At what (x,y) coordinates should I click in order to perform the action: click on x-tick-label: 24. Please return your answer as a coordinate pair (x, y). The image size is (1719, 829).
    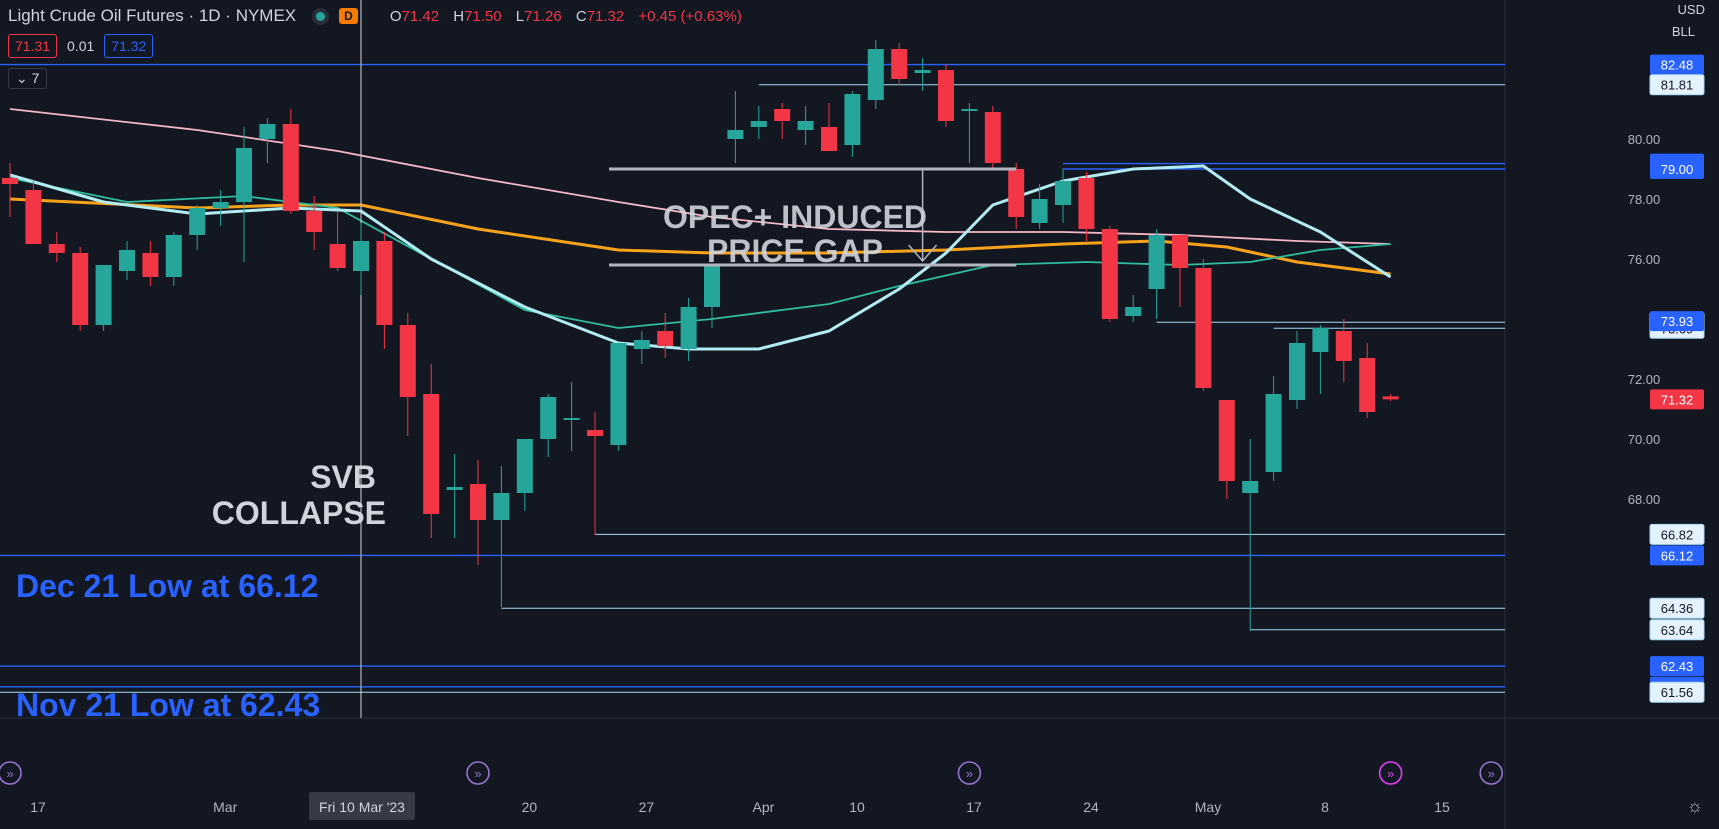
    Looking at the image, I should click on (1091, 807).